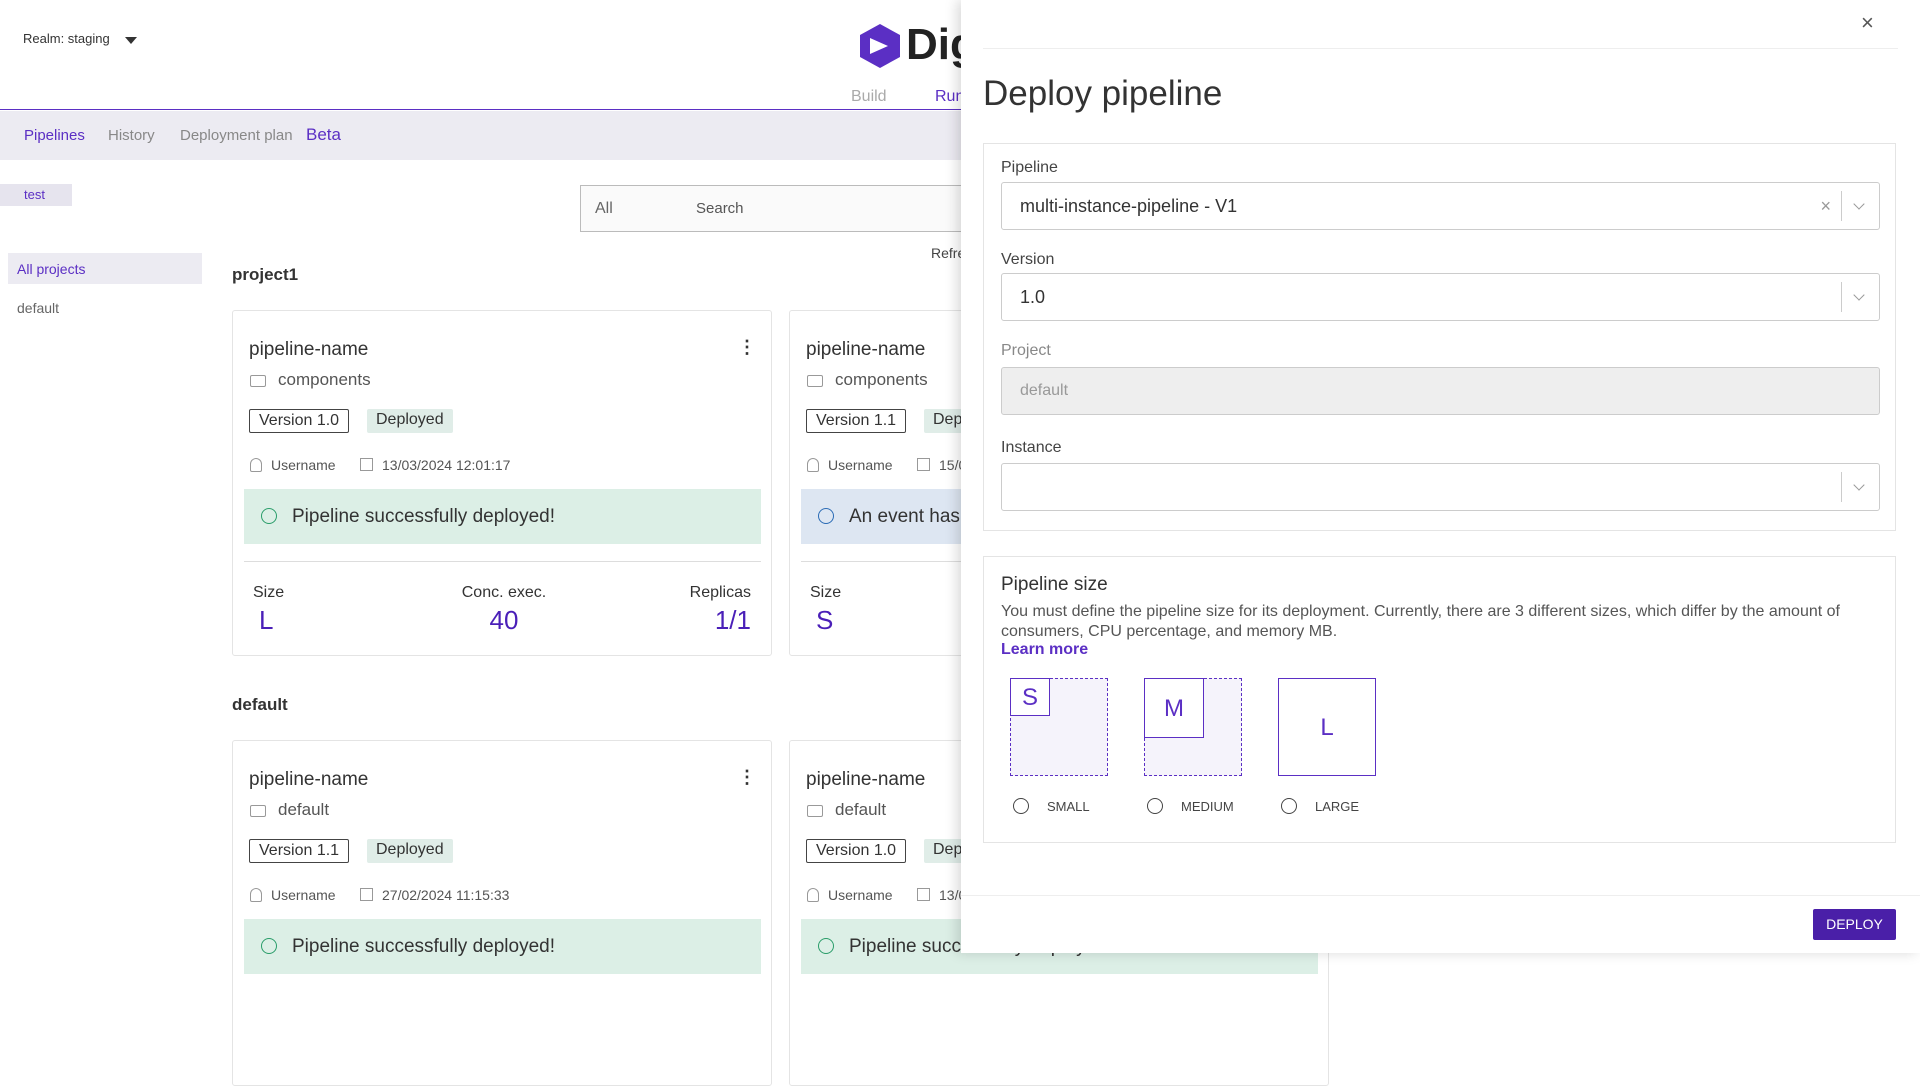 The height and width of the screenshot is (1086, 1920). I want to click on header: Realm: staging Dig Build Run, so click(960, 55).